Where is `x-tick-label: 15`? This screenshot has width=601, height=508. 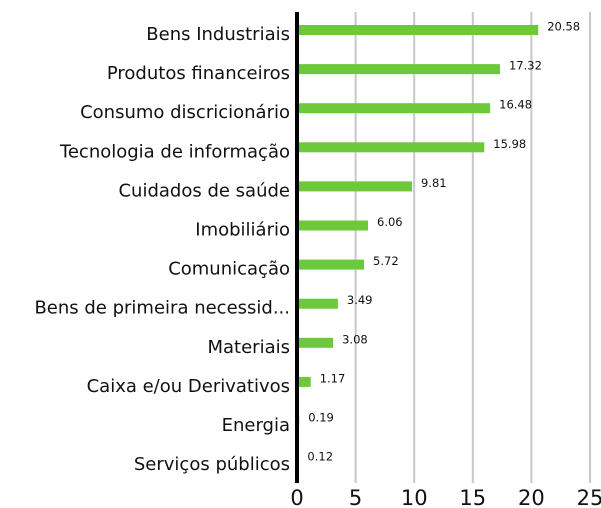
x-tick-label: 15 is located at coordinates (472, 497).